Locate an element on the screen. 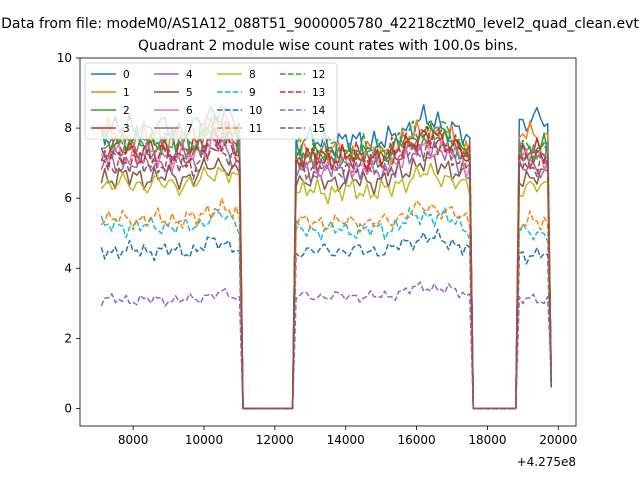  legend-label: 9 is located at coordinates (252, 93).